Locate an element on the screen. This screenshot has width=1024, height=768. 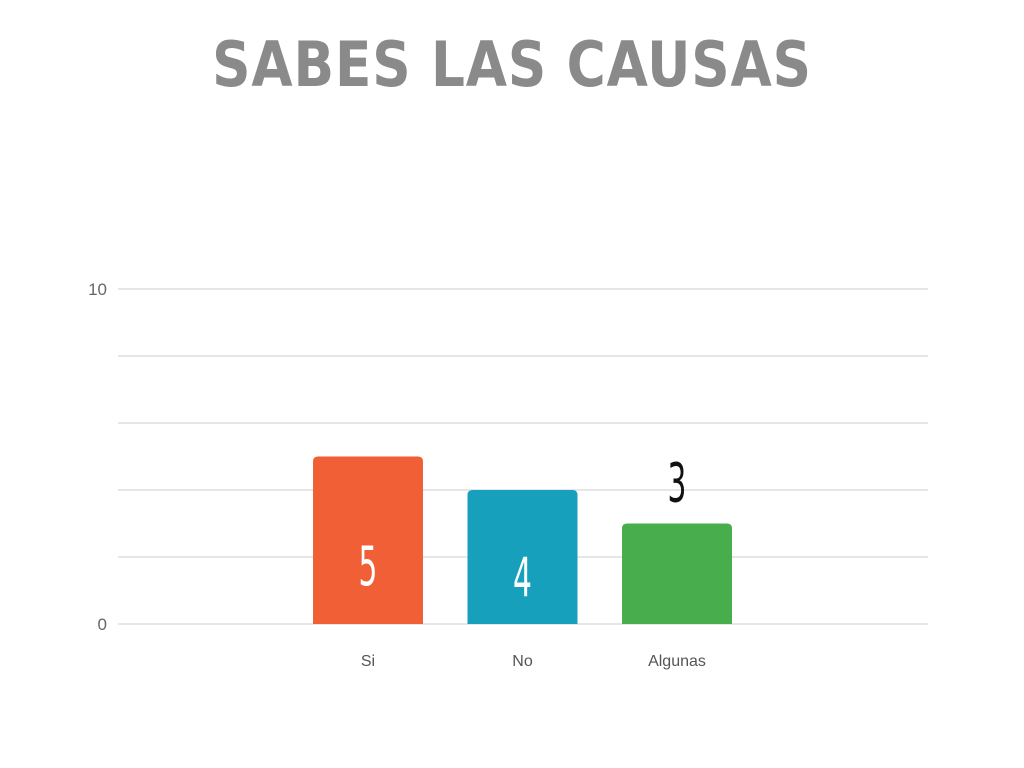
data-label-algunas: 3 is located at coordinates (677, 484).